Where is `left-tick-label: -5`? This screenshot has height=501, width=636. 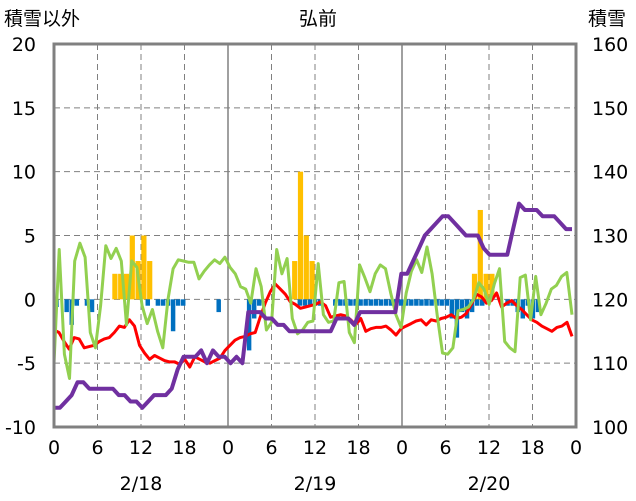
left-tick-label: -5 is located at coordinates (26, 364).